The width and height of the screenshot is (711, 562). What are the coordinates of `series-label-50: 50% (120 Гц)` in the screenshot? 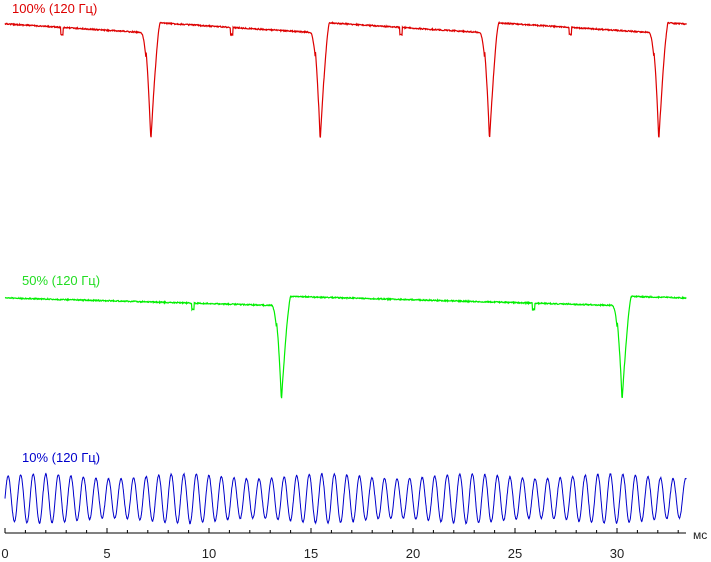 It's located at (61, 280).